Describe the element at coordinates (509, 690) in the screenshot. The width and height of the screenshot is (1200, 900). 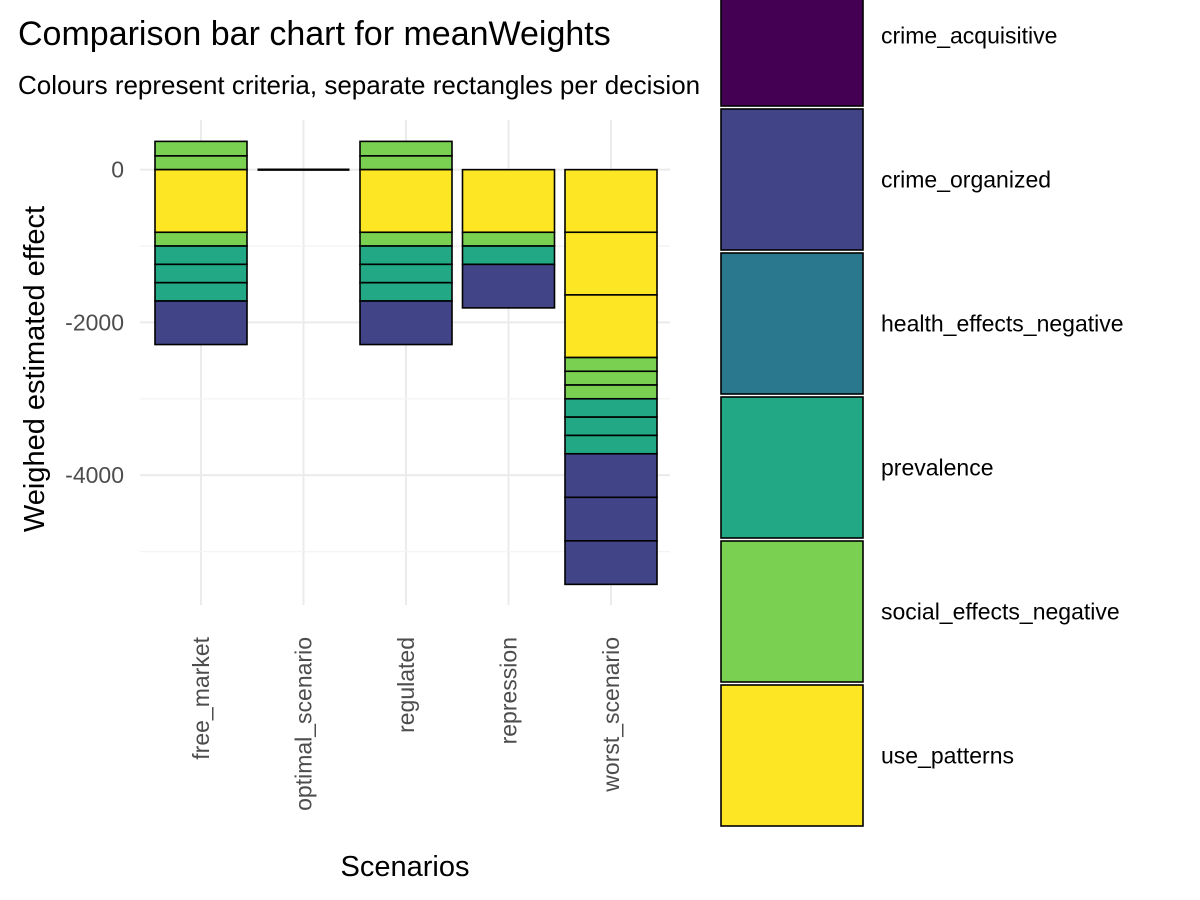
I see `x-tick-label: repression` at that location.